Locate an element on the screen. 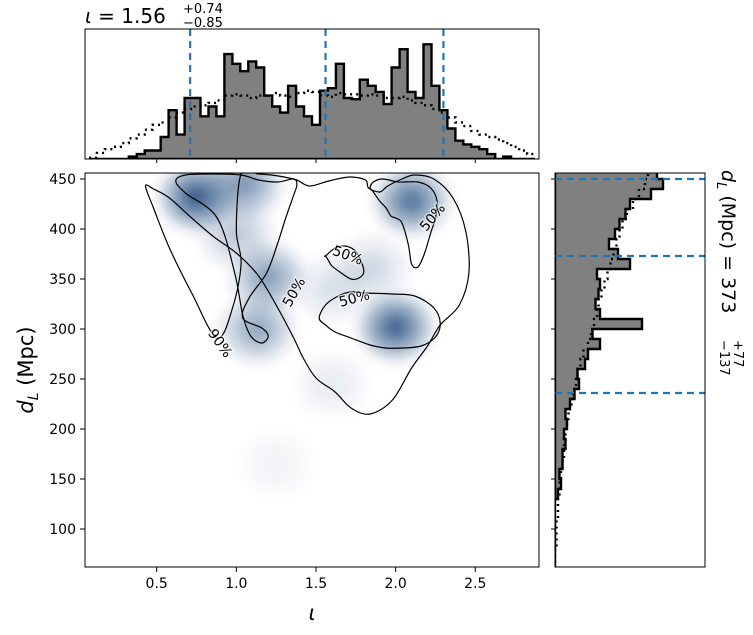 The height and width of the screenshot is (635, 753). y-tick-label: 150 is located at coordinates (62, 480).